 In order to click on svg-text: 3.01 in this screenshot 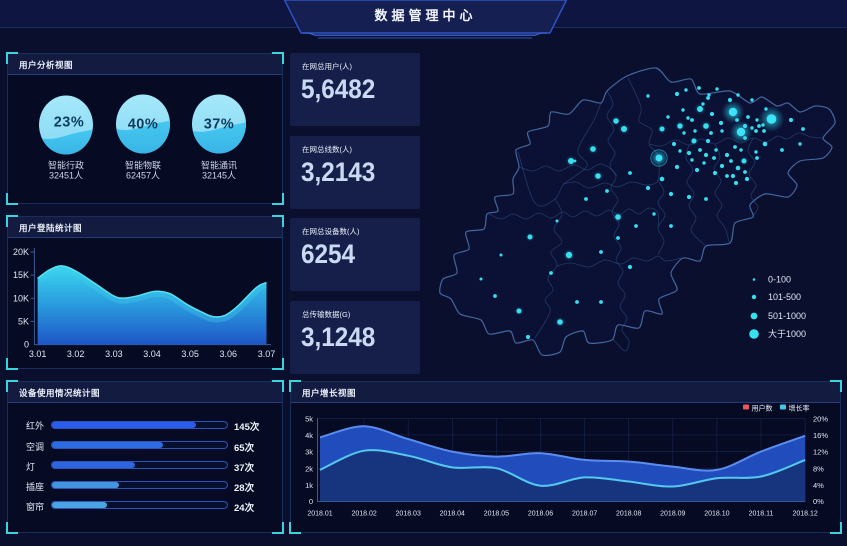, I will do `click(38, 354)`.